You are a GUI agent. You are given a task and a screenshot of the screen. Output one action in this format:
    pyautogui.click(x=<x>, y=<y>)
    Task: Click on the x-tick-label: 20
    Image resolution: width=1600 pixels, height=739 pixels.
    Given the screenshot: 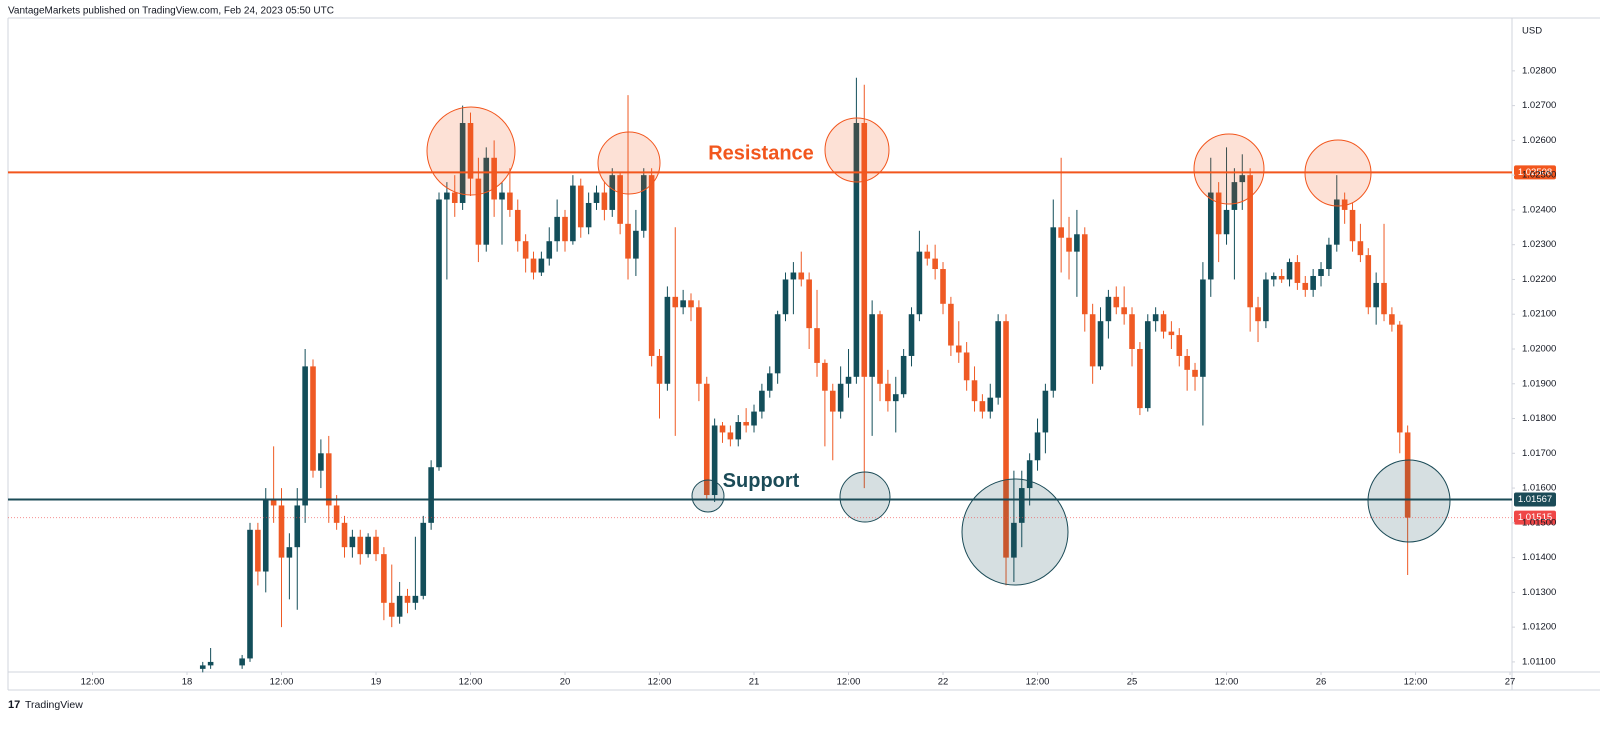 What is the action you would take?
    pyautogui.click(x=565, y=682)
    